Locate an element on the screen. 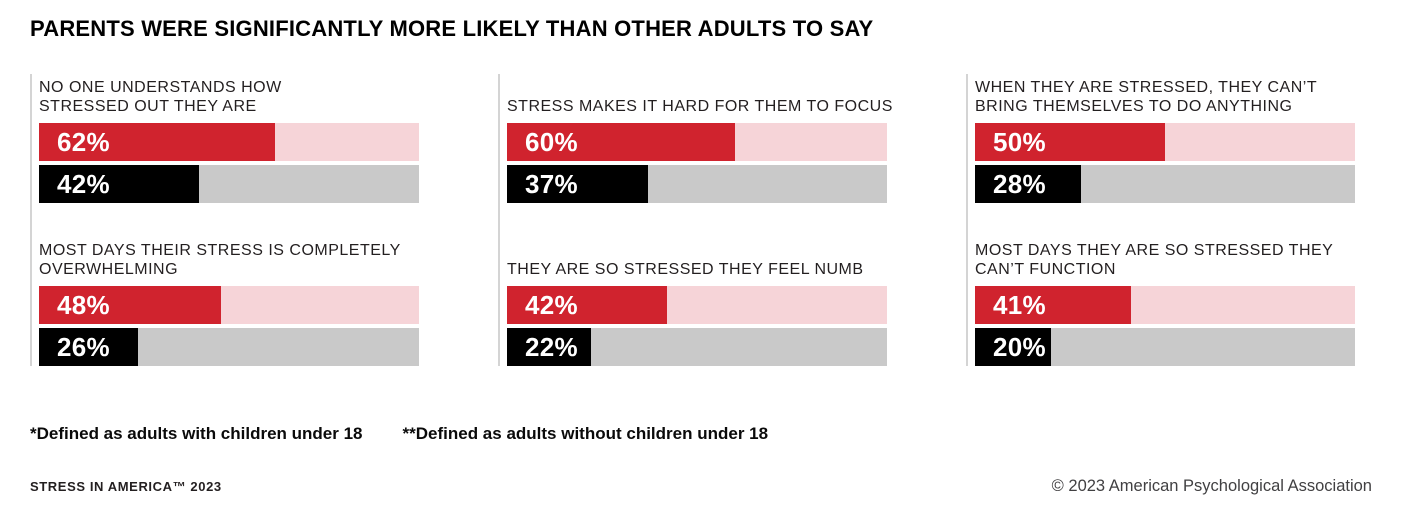 This screenshot has height=529, width=1403. parents-bar-track: 41% is located at coordinates (1165, 305).